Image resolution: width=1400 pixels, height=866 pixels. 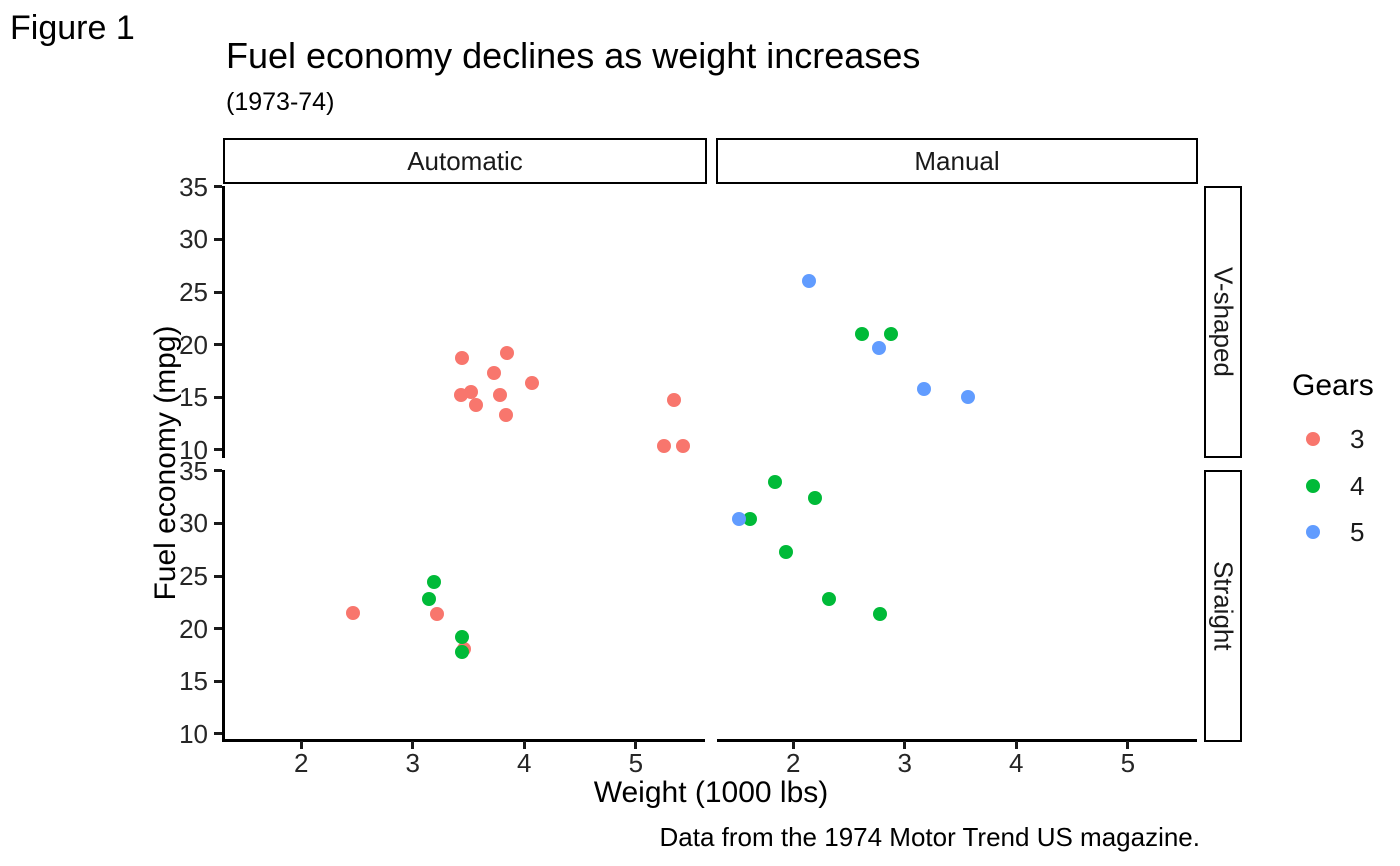 What do you see at coordinates (711, 792) in the screenshot?
I see `x-axis-title: Weight (1000 lbs)` at bounding box center [711, 792].